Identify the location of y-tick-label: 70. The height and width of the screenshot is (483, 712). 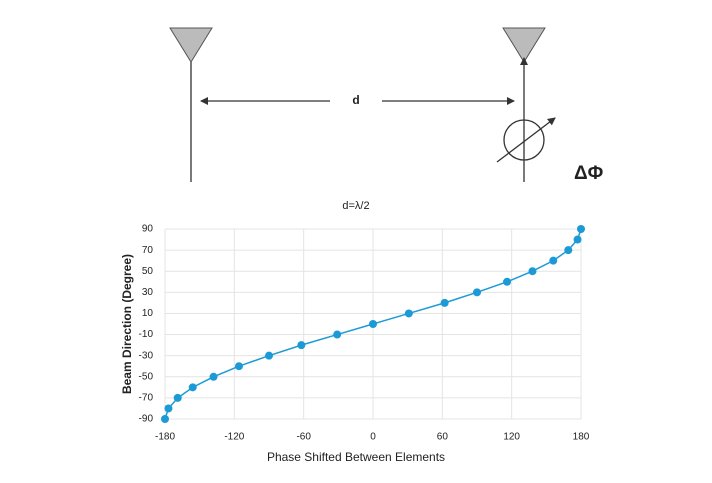
(148, 250).